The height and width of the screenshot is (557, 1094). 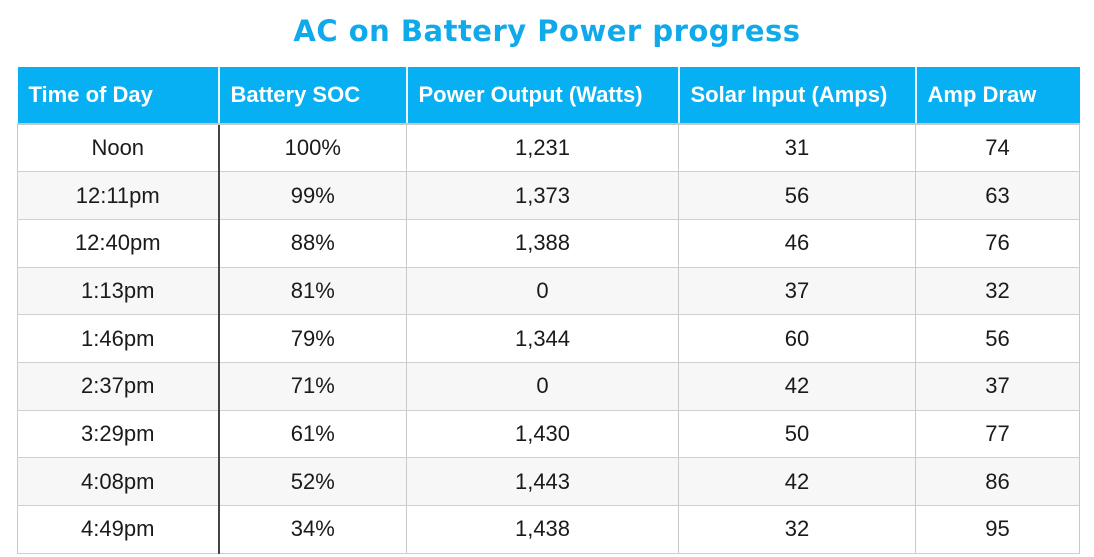 I want to click on cell-amp-draw: 95, so click(x=997, y=529).